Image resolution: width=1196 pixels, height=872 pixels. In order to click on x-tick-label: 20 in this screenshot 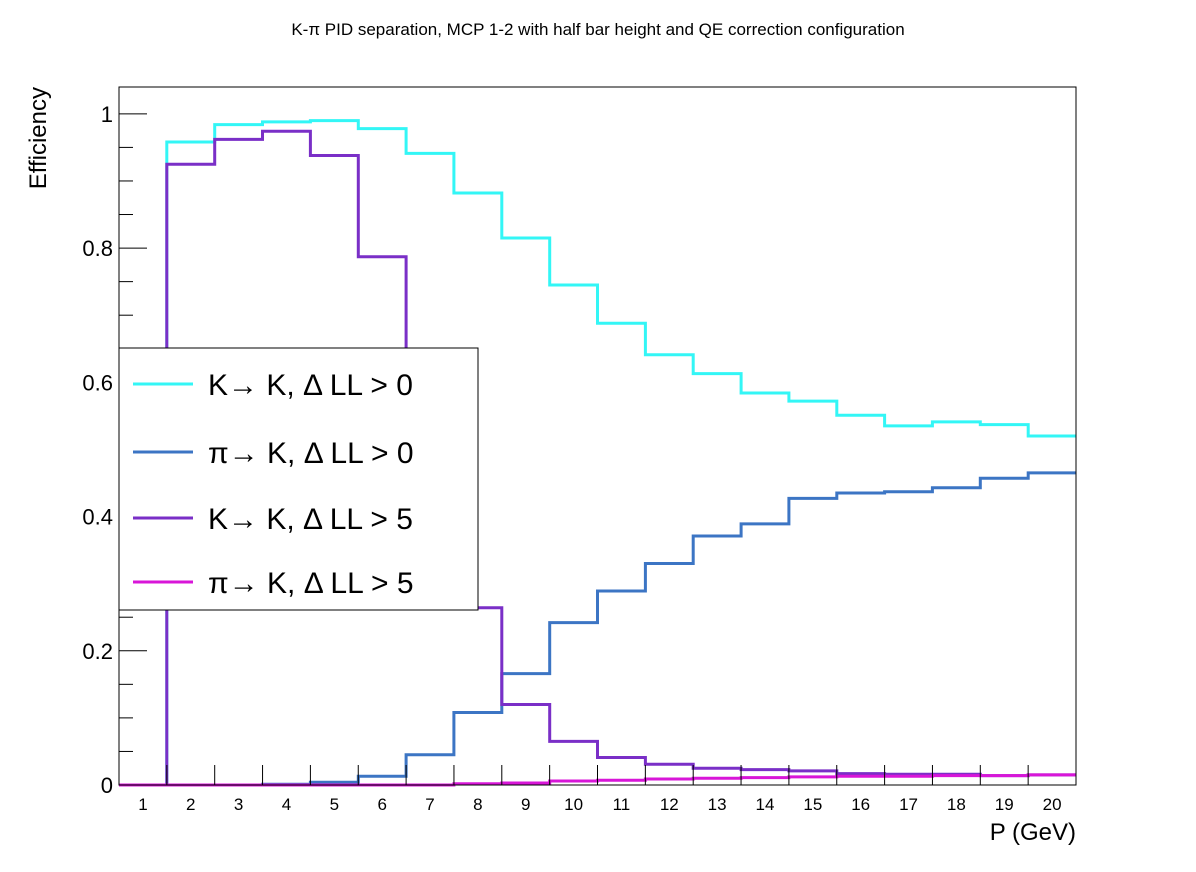, I will do `click(1052, 804)`.